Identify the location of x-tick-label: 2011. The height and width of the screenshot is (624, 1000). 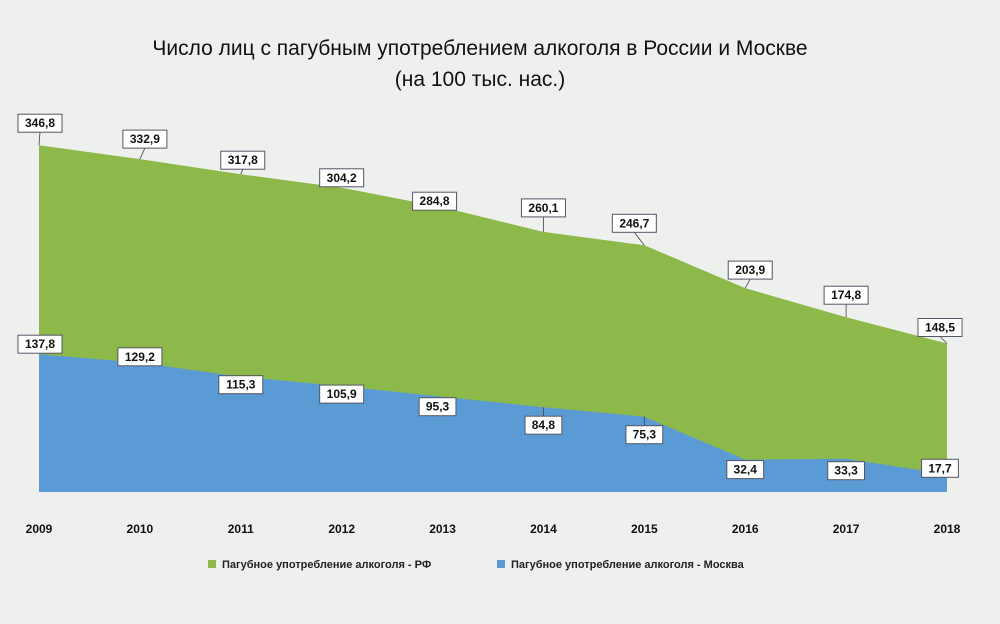
(241, 529).